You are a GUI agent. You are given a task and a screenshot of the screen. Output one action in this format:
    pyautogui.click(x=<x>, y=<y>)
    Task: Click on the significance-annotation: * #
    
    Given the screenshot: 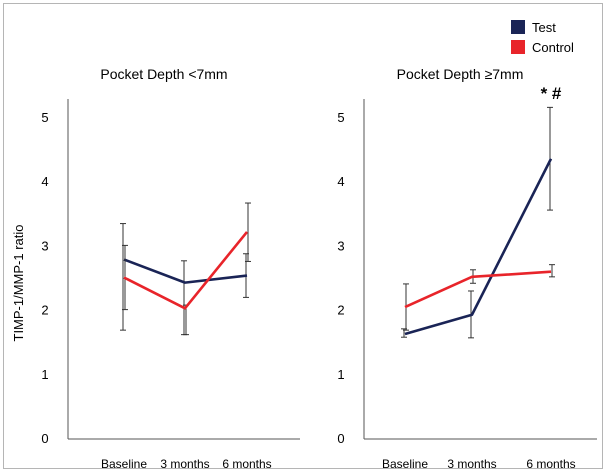 What is the action you would take?
    pyautogui.click(x=551, y=93)
    